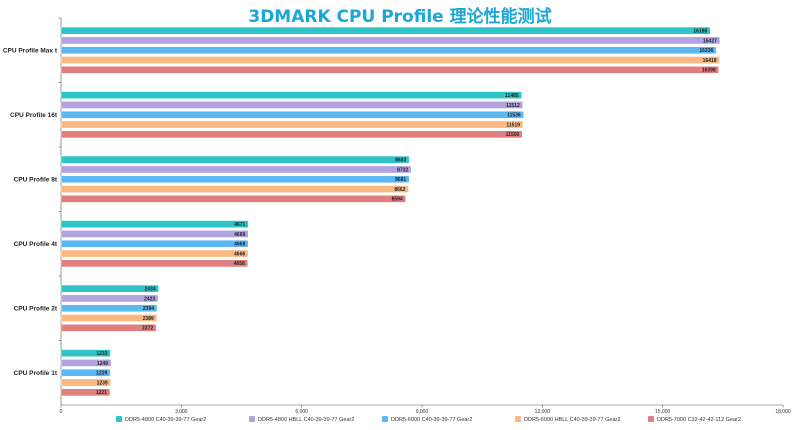 This screenshot has width=800, height=430. What do you see at coordinates (36, 244) in the screenshot?
I see `category-label: CPU Profile 4t` at bounding box center [36, 244].